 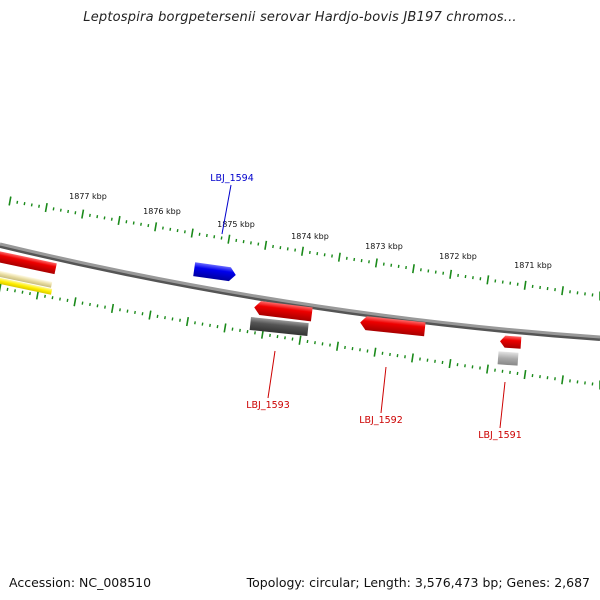 What do you see at coordinates (88, 196) in the screenshot?
I see `tick-label: 1877 kbp` at bounding box center [88, 196].